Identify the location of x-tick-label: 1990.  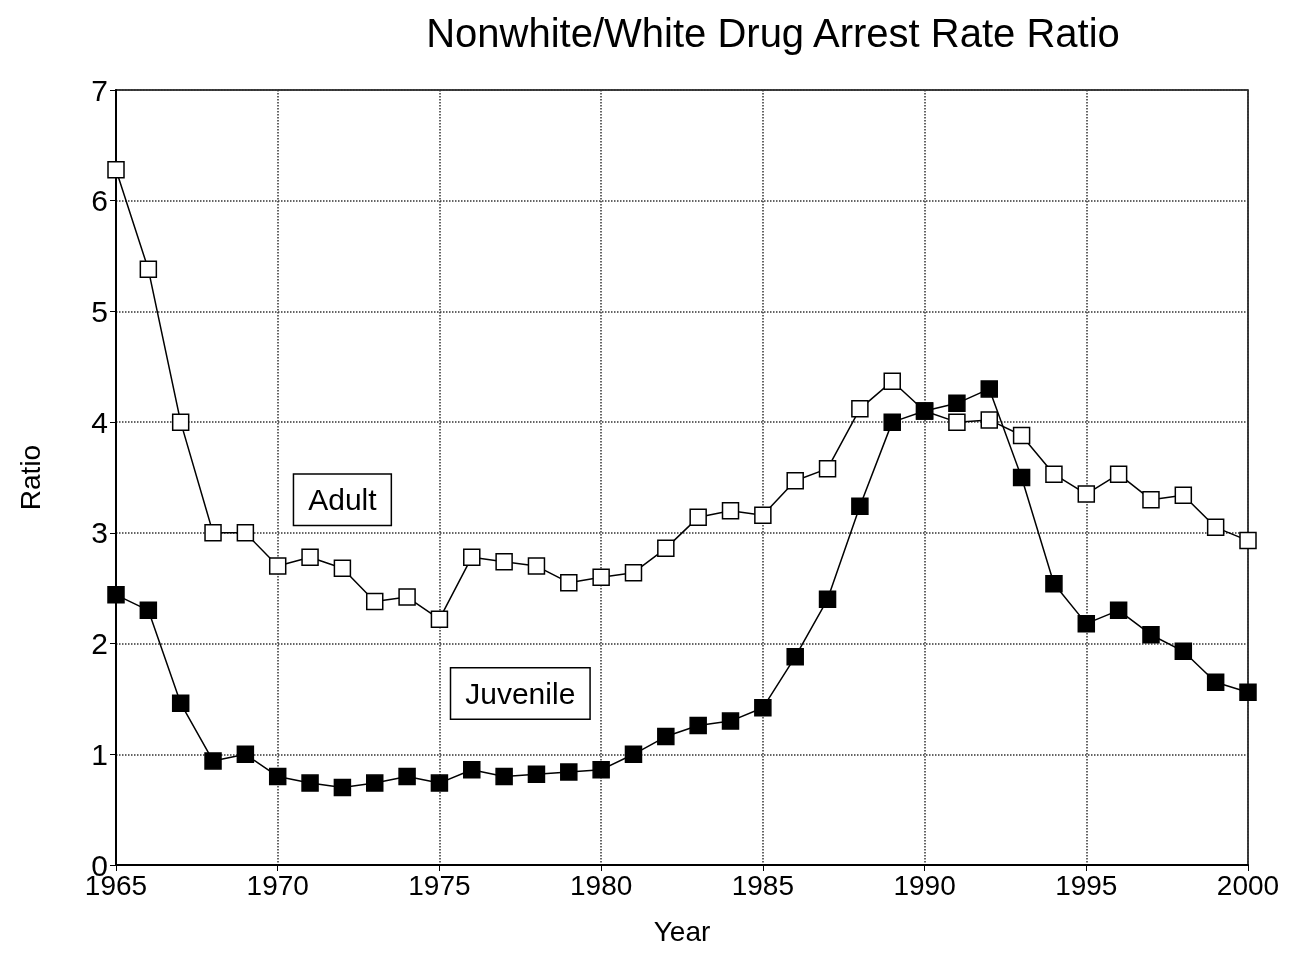
(924, 885).